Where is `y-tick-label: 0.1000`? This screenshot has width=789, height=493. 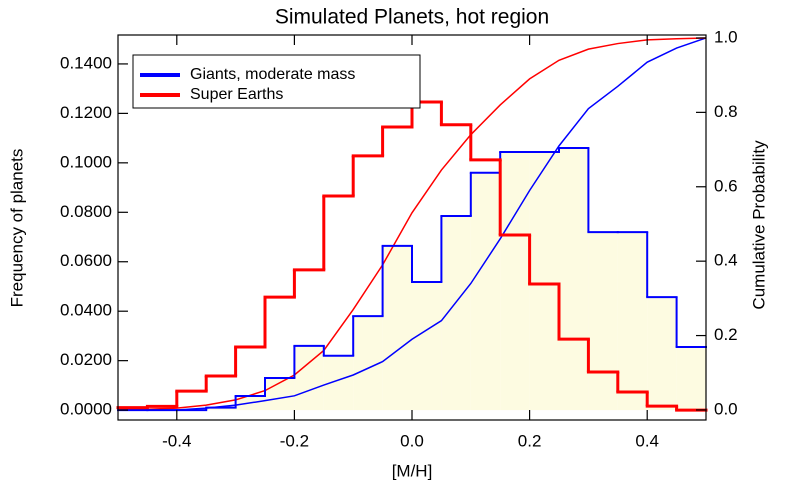
y-tick-label: 0.1000 is located at coordinates (86, 161).